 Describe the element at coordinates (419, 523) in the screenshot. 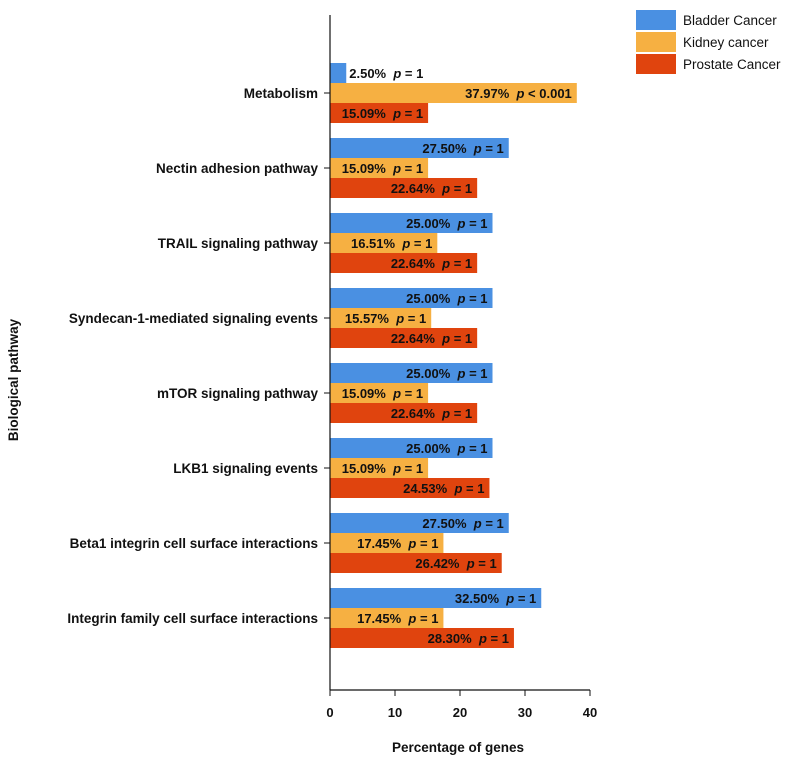

I see `bar-bladder-cancer-beta1-integrin-cell-surface-interactions` at that location.